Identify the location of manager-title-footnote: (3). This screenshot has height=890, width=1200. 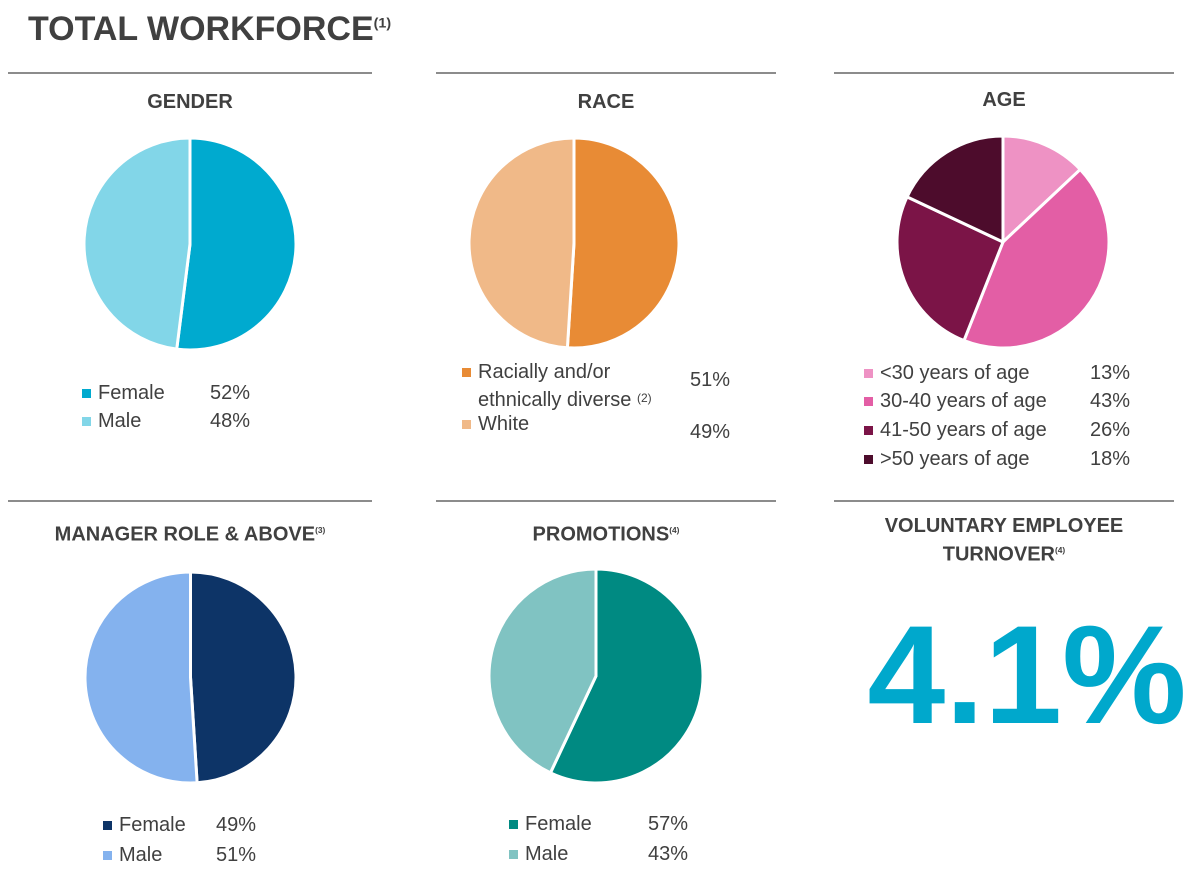
(320, 530).